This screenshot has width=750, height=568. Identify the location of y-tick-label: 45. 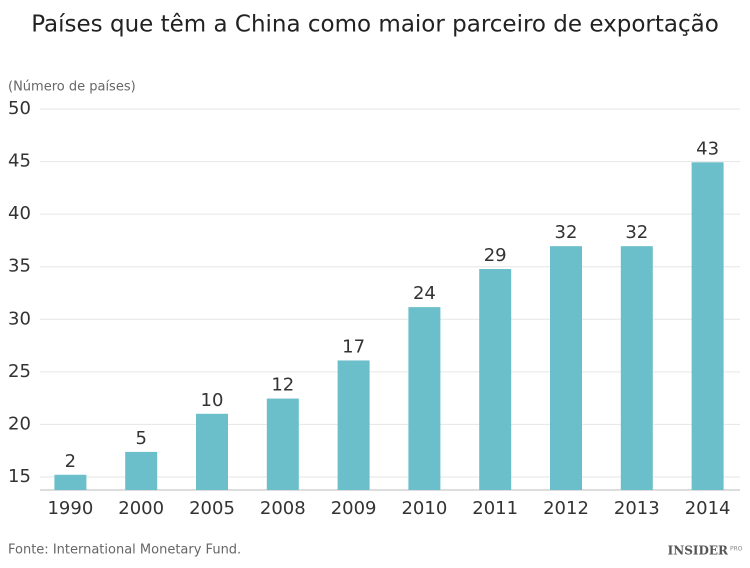
(19, 161).